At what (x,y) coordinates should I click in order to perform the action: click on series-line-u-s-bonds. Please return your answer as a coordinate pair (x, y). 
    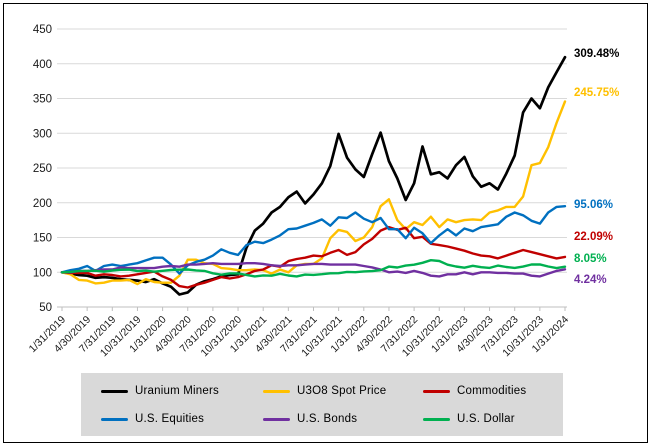
    Looking at the image, I should click on (313, 270).